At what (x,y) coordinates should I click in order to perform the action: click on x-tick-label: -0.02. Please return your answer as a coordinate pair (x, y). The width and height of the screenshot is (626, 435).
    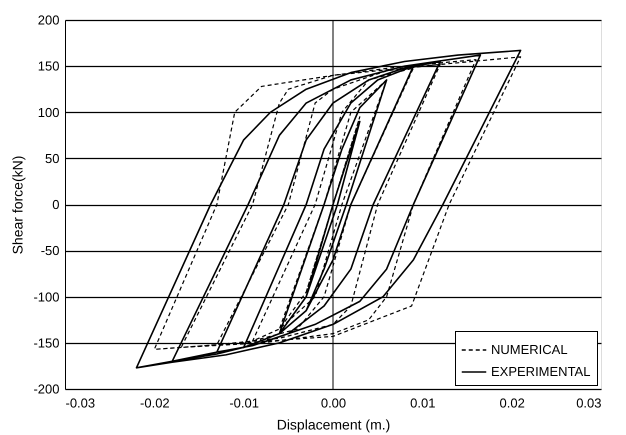
    Looking at the image, I should click on (155, 403).